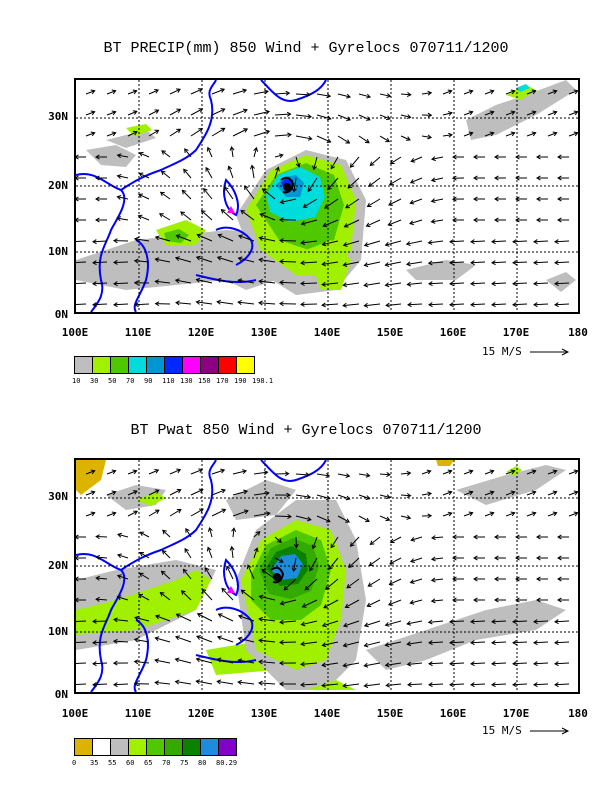 The width and height of the screenshot is (612, 792). I want to click on pwat-colorbar, so click(155, 747).